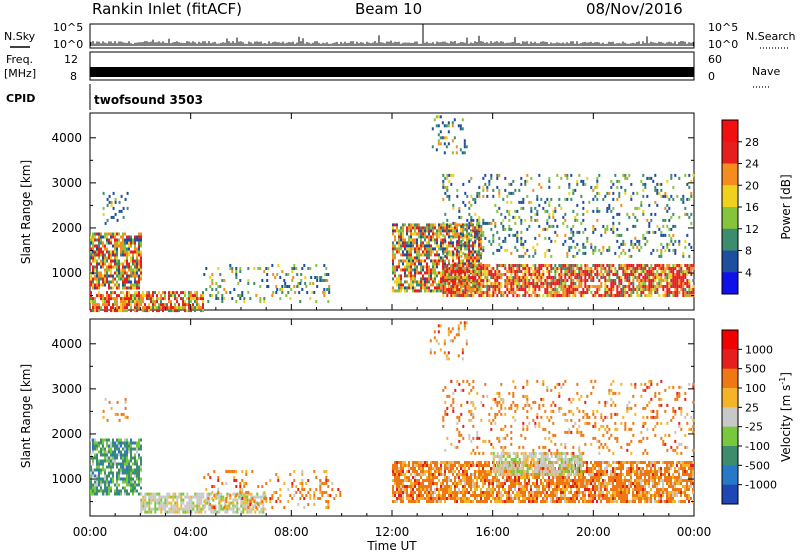 This screenshot has width=800, height=554. I want to click on y-tick-label: 2000, so click(66, 228).